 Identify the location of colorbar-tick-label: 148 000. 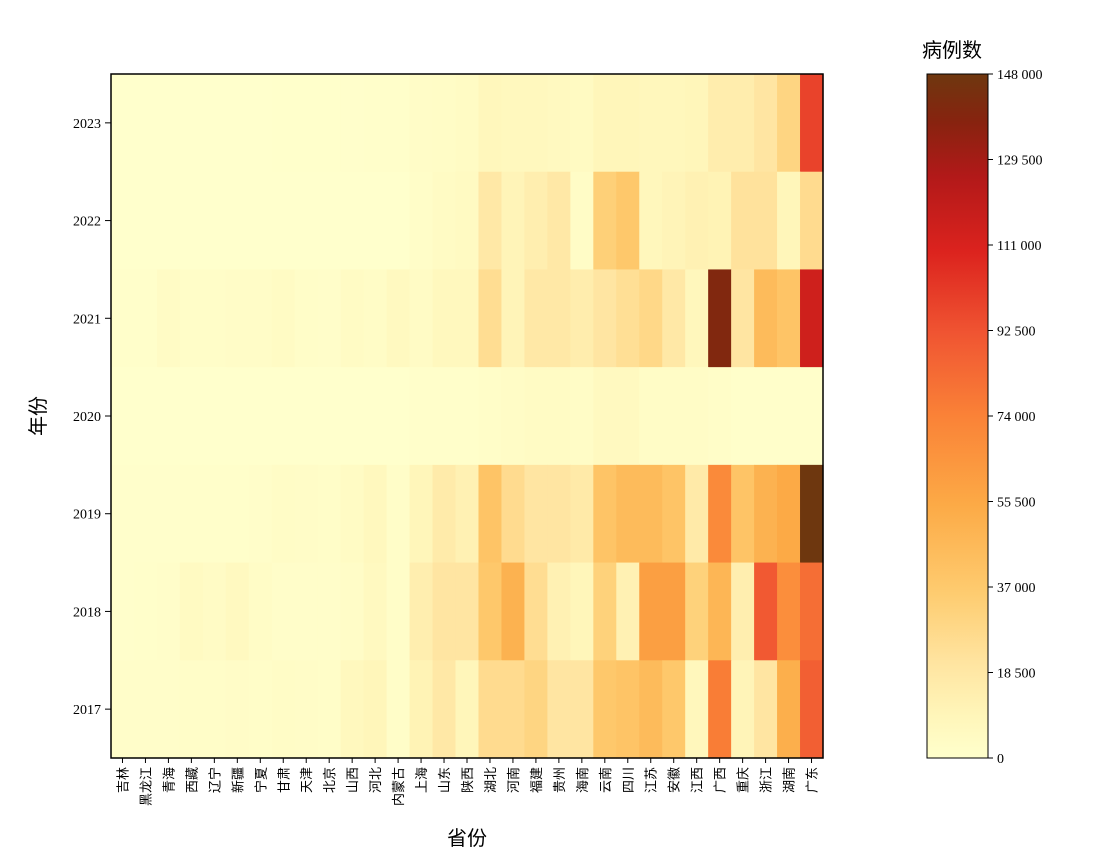
(1020, 75).